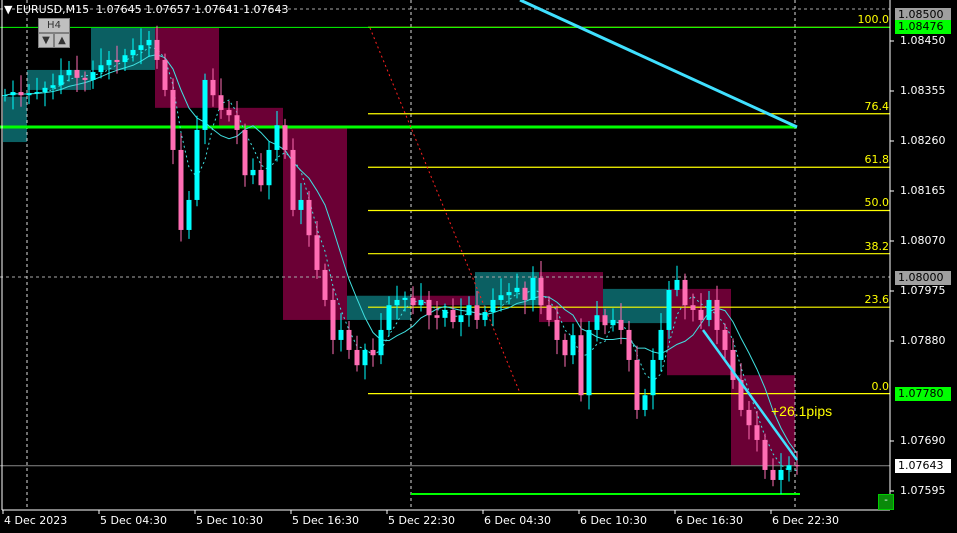  Describe the element at coordinates (923, 190) in the screenshot. I see `price-tick-label: 1.08165` at that location.